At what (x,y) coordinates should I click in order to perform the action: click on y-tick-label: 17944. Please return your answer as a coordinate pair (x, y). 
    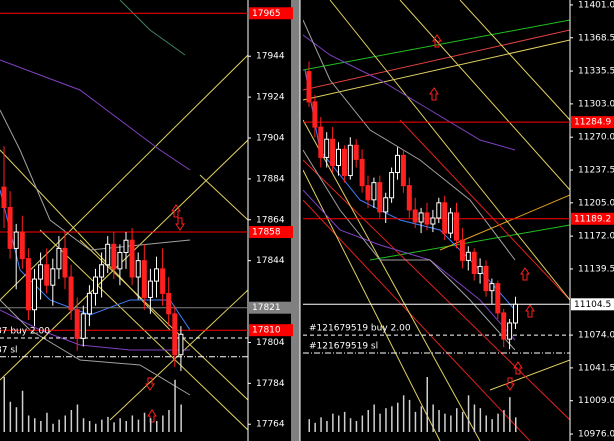
    Looking at the image, I should click on (270, 57).